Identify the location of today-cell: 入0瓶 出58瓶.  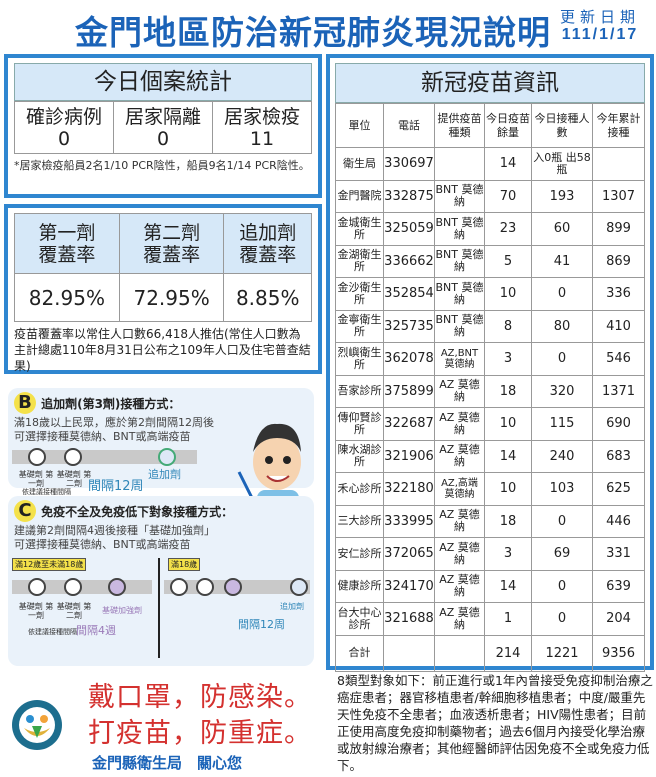
(562, 164).